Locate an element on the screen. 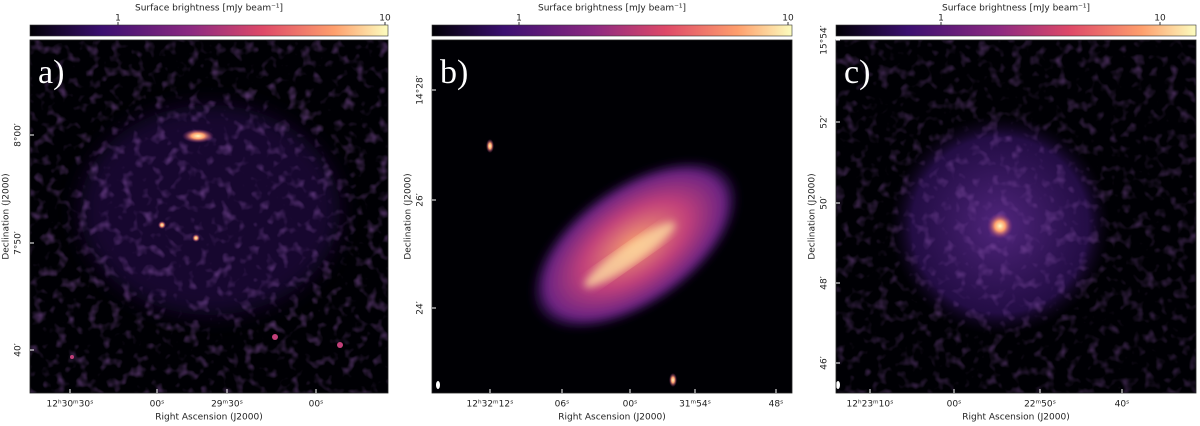  y-tick-label: 26′ is located at coordinates (421, 200).